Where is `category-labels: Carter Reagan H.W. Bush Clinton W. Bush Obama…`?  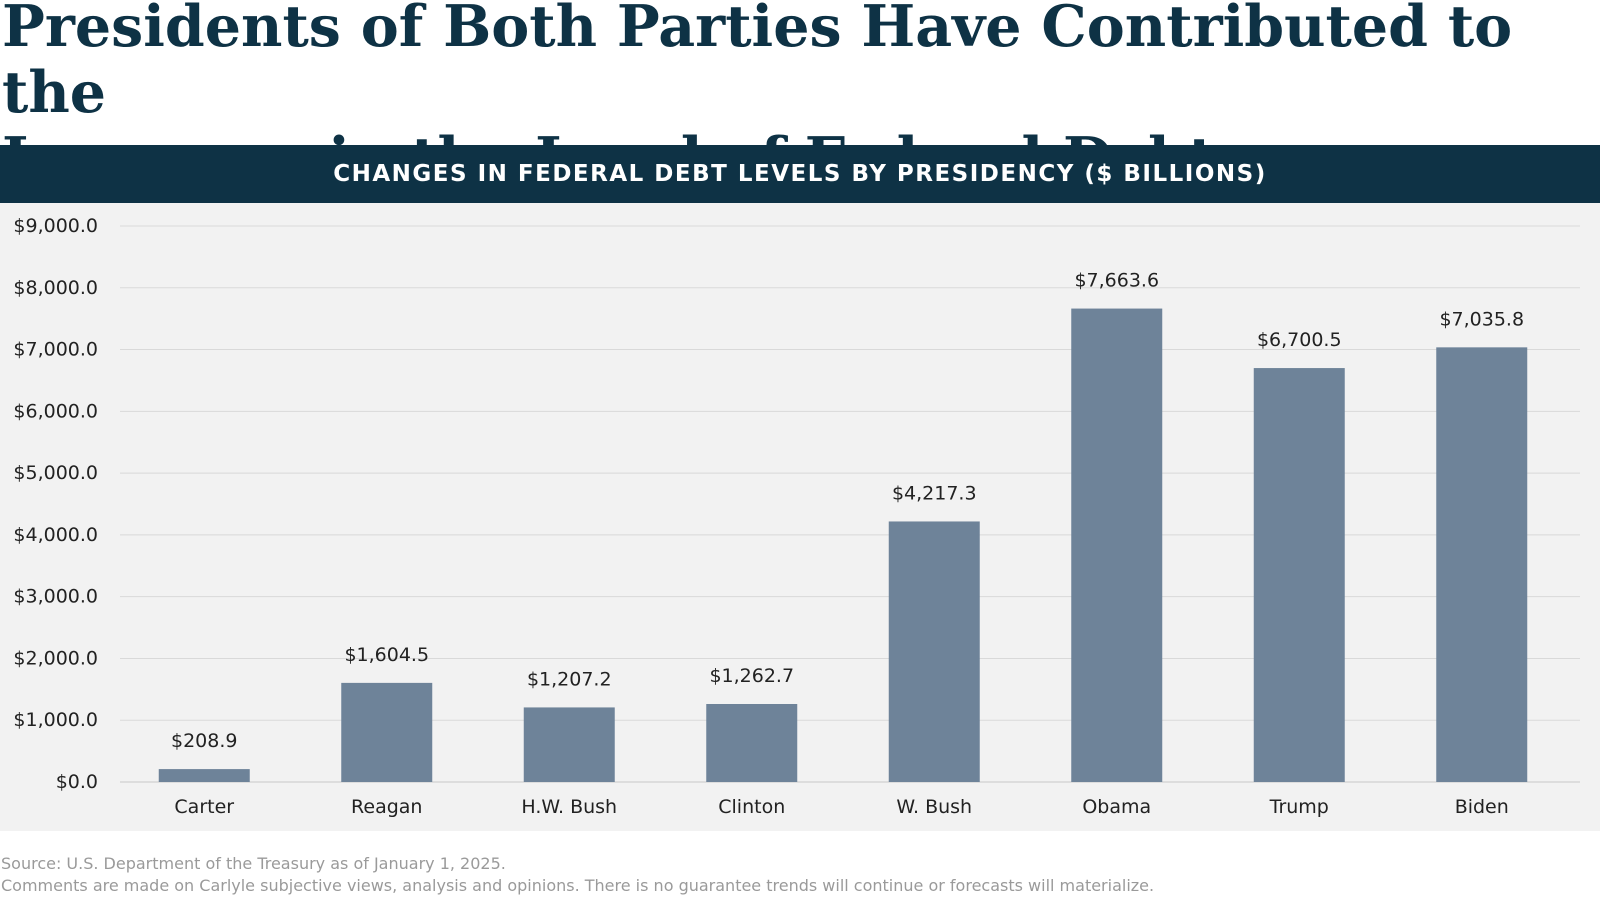
category-labels: Carter Reagan H.W. Bush Clinton W. Bush Obama… is located at coordinates (841, 807).